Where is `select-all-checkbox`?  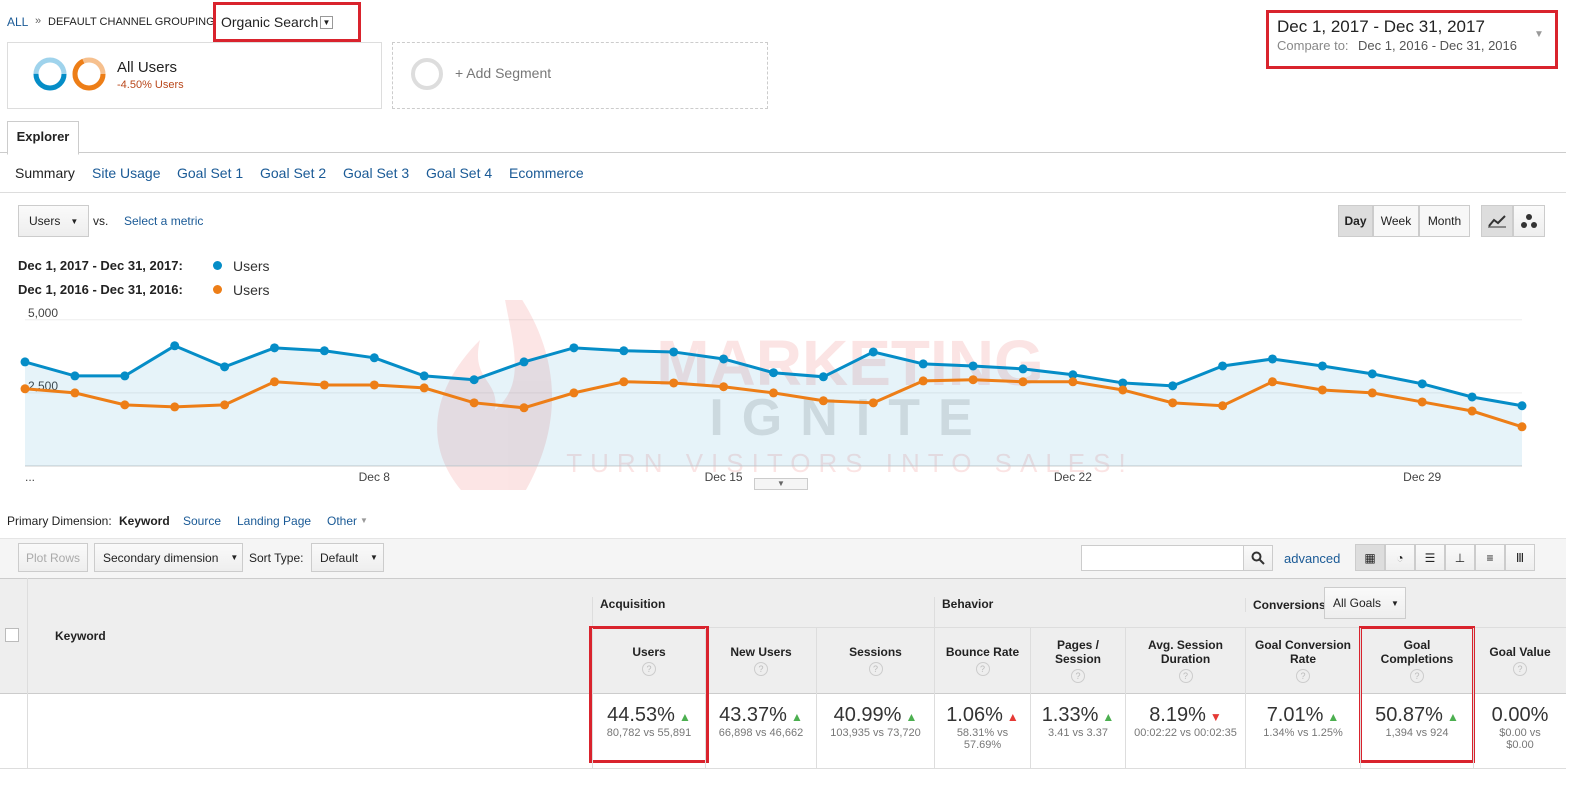 select-all-checkbox is located at coordinates (12, 635).